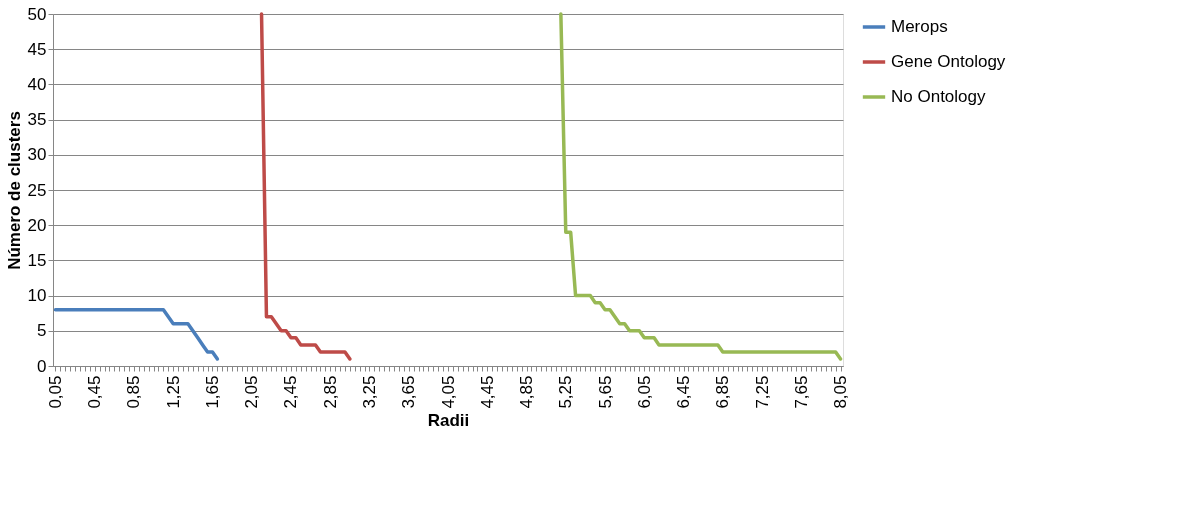 The width and height of the screenshot is (1178, 525). I want to click on legend-label: No Ontology, so click(938, 96).